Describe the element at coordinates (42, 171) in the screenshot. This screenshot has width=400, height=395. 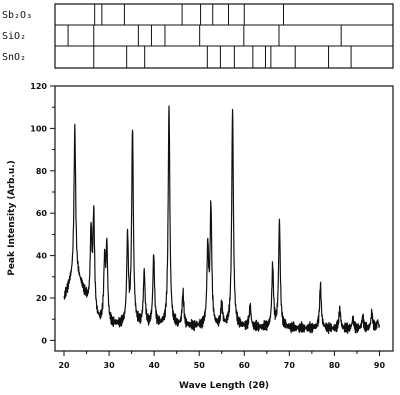
I see `y-tick-label: 80` at that location.